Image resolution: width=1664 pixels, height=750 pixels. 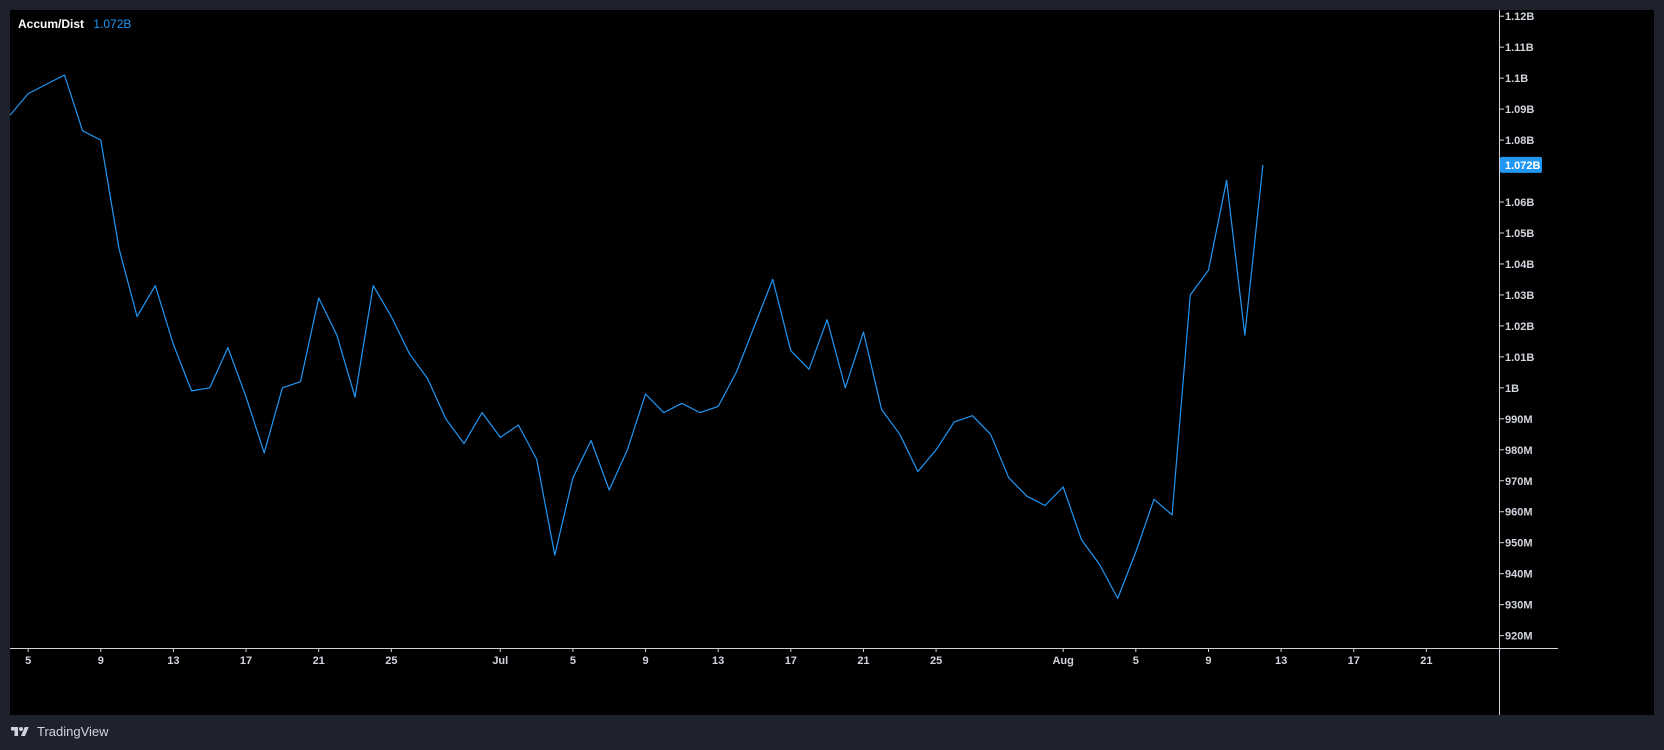 I want to click on footer-bar: TradingView, so click(x=832, y=732).